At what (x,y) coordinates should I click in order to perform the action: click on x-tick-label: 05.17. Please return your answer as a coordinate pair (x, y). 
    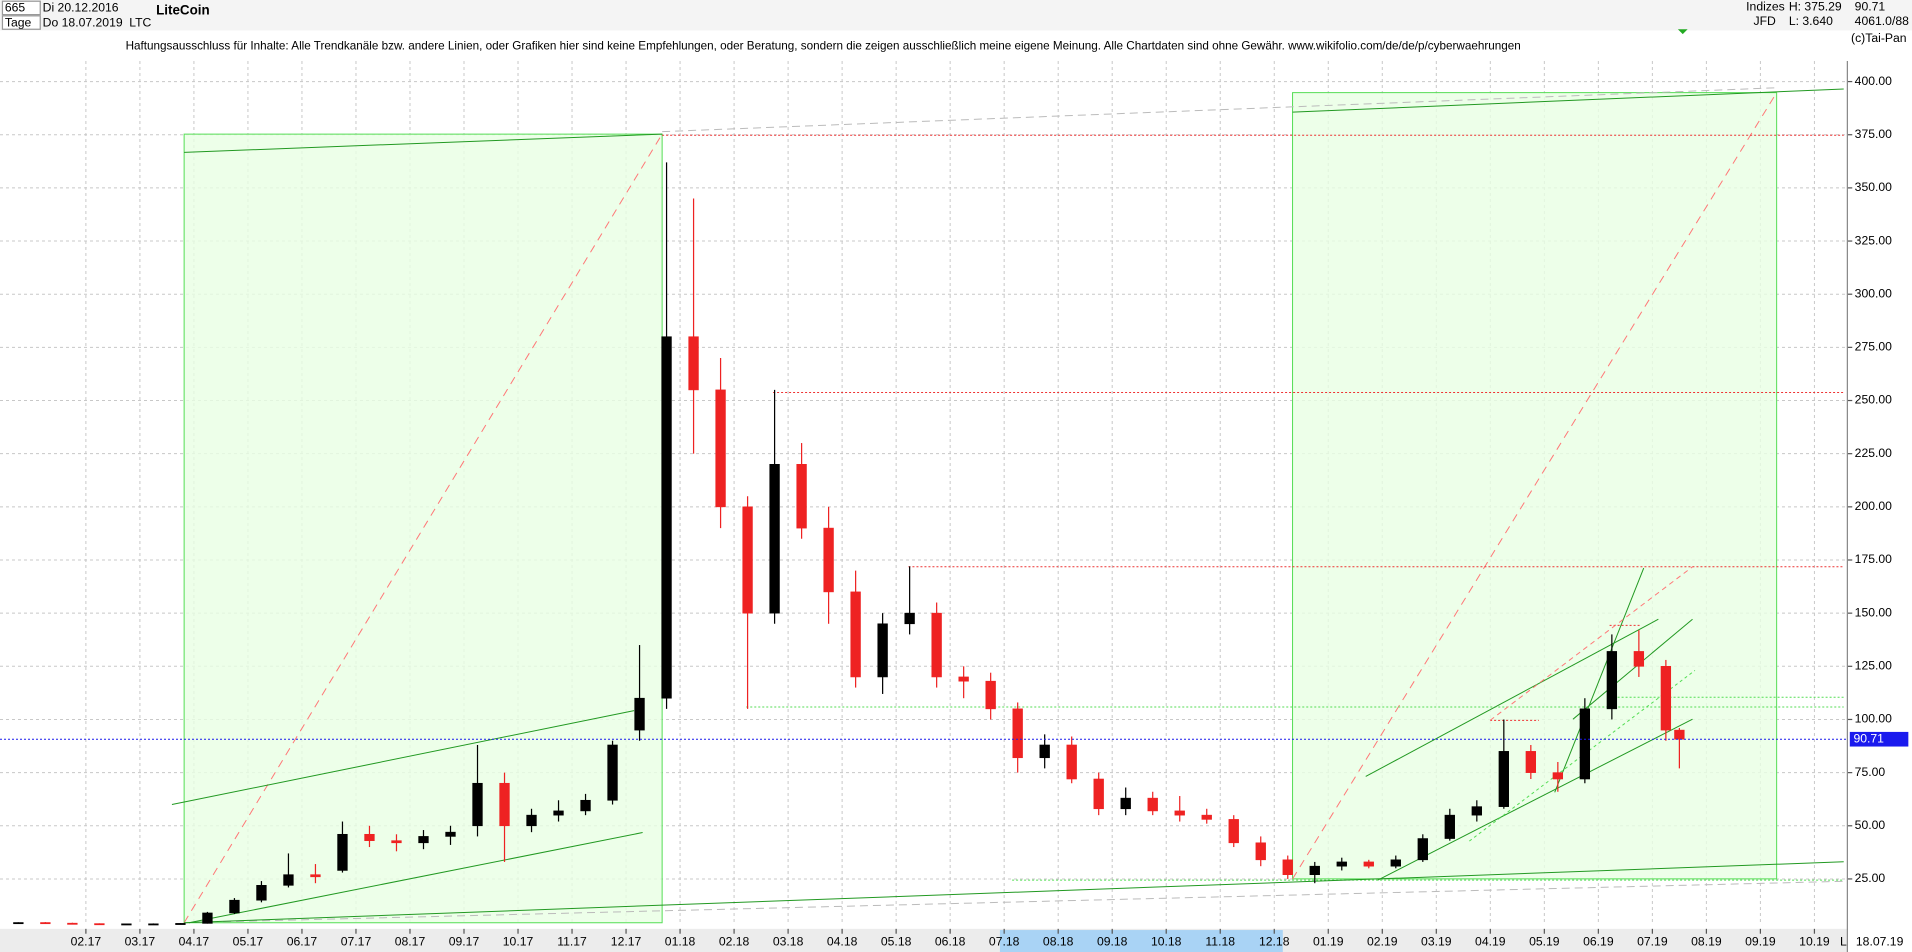
    Looking at the image, I should click on (248, 941).